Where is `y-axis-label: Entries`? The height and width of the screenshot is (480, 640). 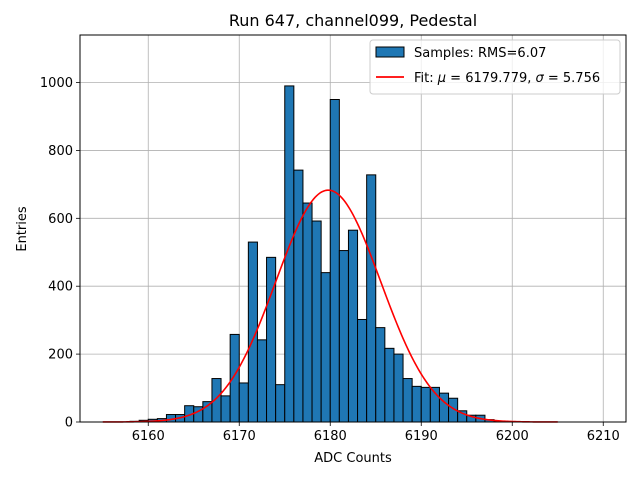 y-axis-label: Entries is located at coordinates (22, 229).